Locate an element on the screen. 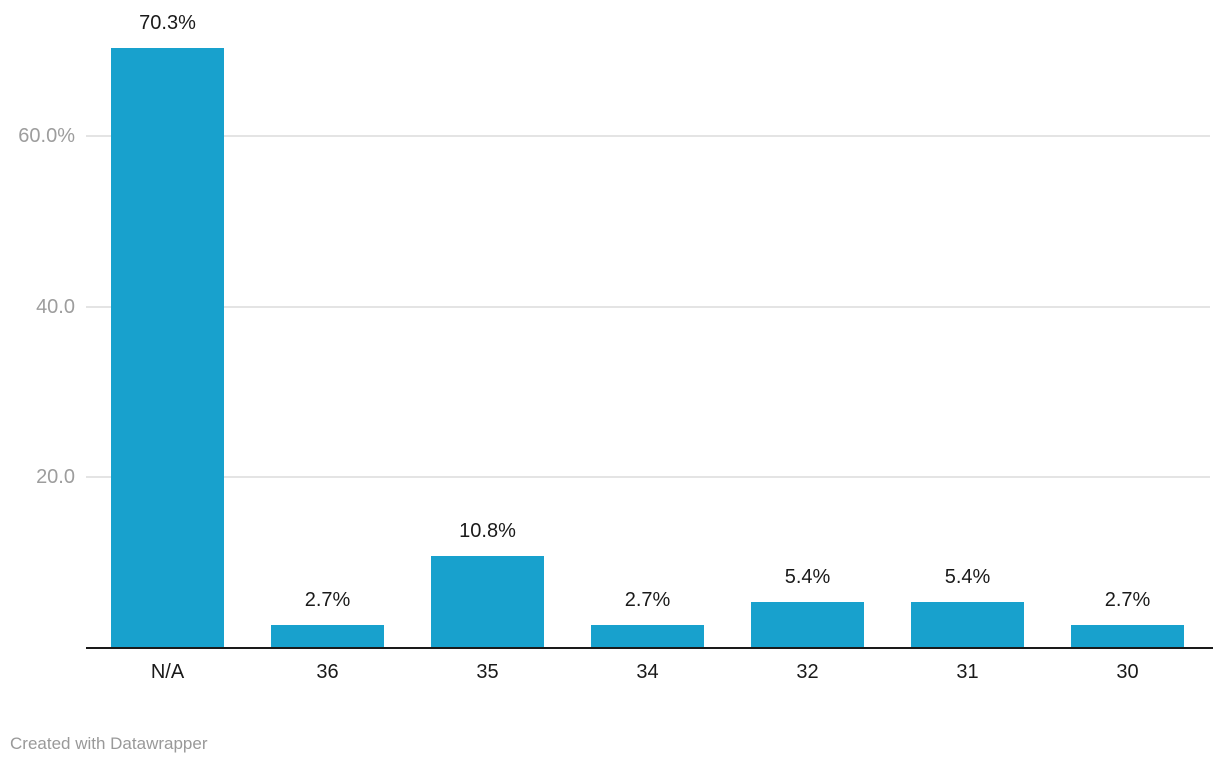 The height and width of the screenshot is (768, 1220). x-tick-label: 35 is located at coordinates (487, 672).